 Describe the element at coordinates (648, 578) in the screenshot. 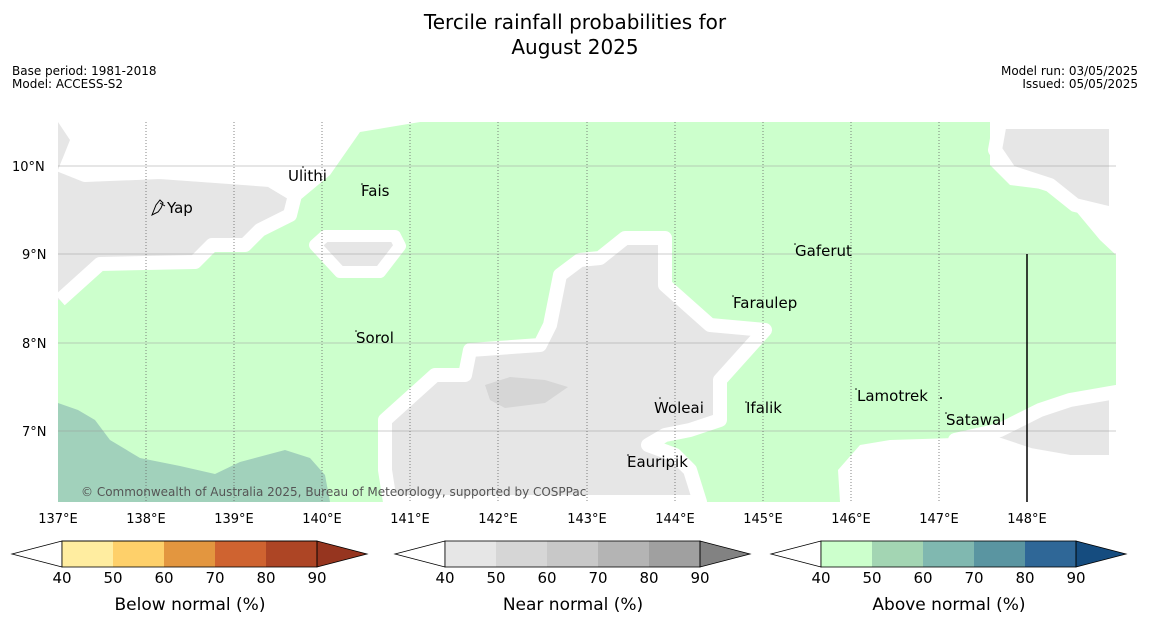

I see `colorbar-near-tick-80: 80` at that location.